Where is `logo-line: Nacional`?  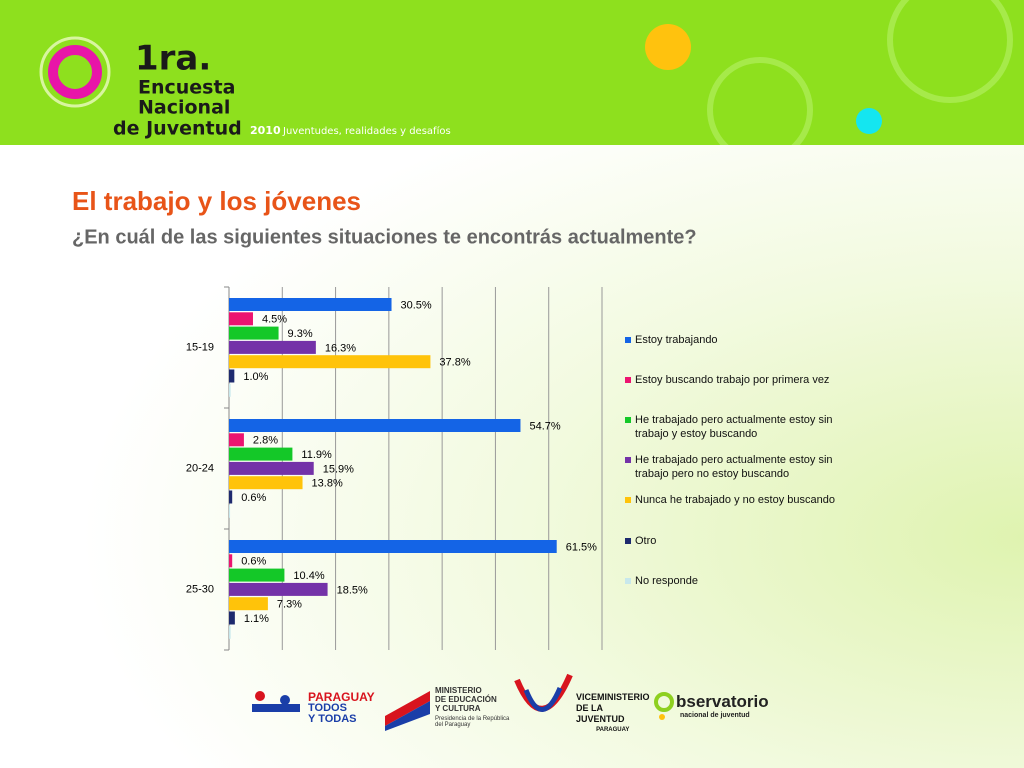 logo-line: Nacional is located at coordinates (184, 108).